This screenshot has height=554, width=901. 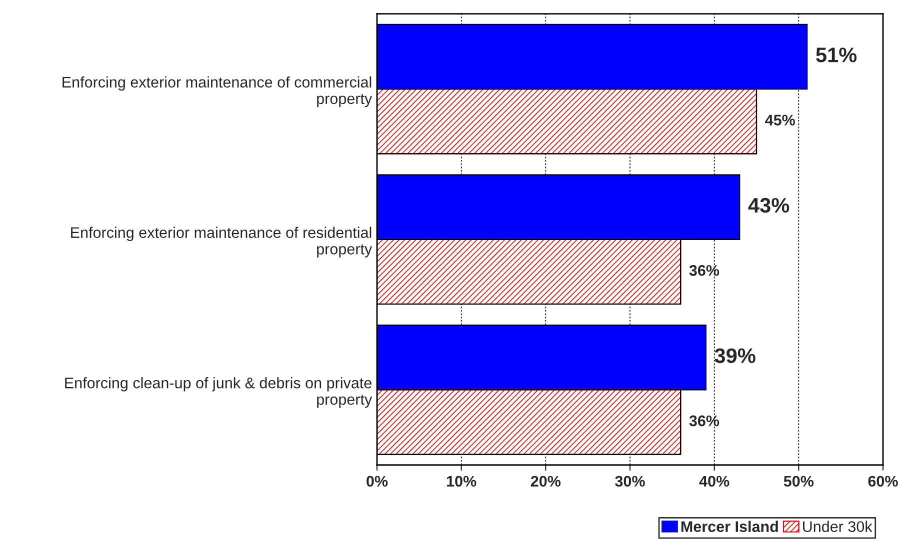 I want to click on y-tick-label: Enforcing exterior maintenance of commercial property, so click(x=217, y=92).